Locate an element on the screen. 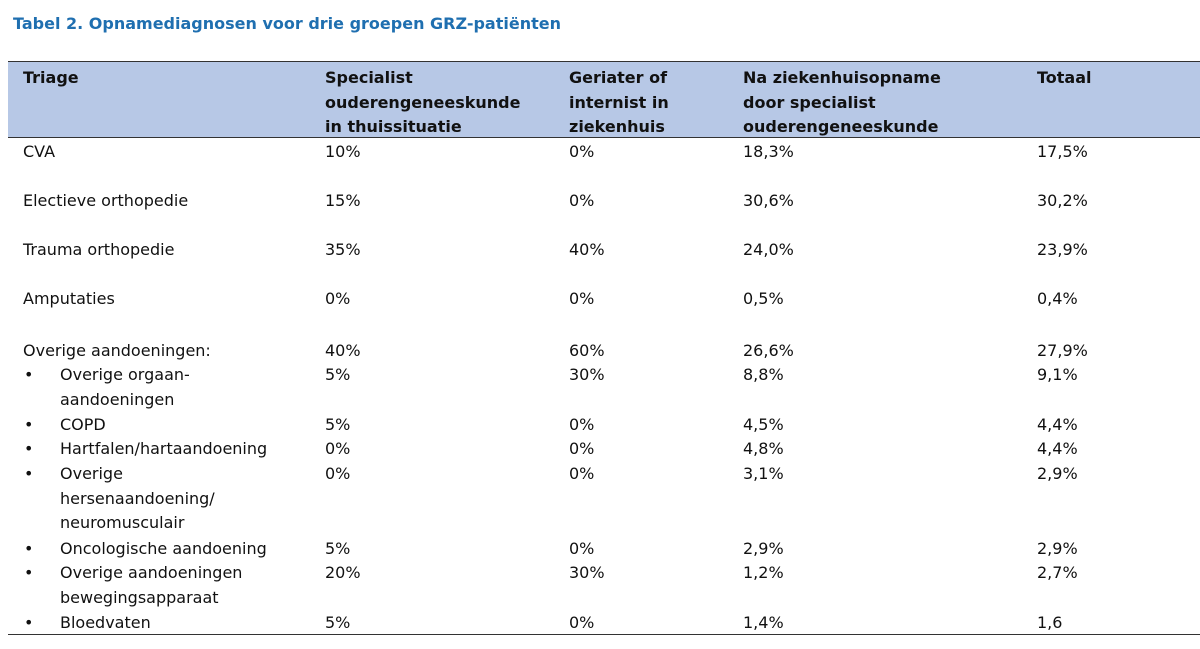 The image size is (1200, 649). value-na-ziekenhuisopname: 2,9% is located at coordinates (763, 548).